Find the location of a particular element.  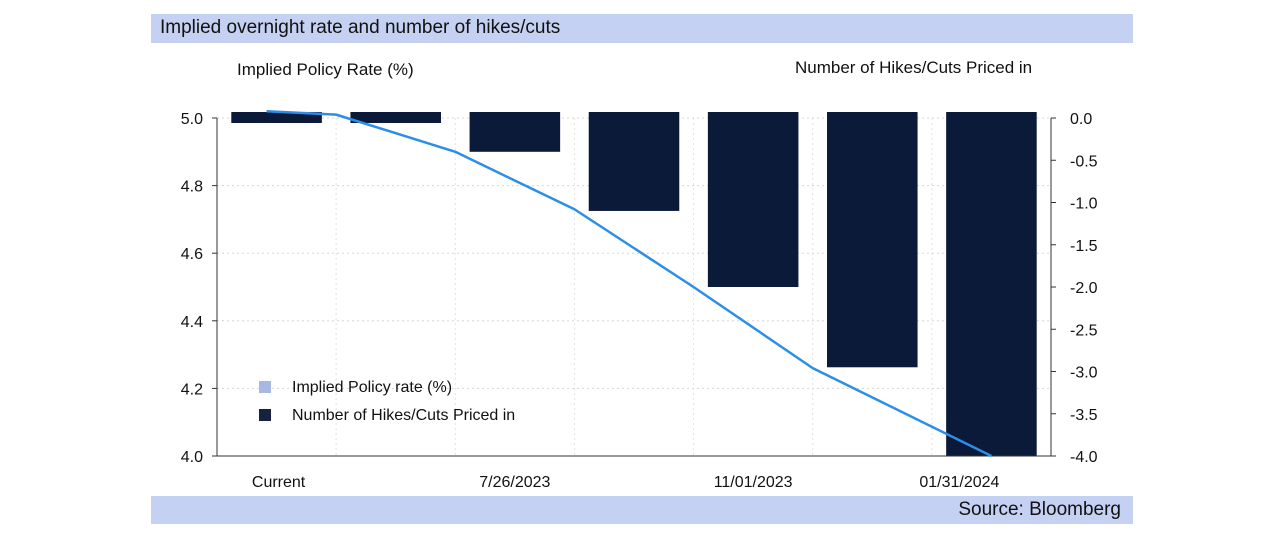

right-axis-title: Number of Hikes/Cuts Priced in is located at coordinates (913, 67).